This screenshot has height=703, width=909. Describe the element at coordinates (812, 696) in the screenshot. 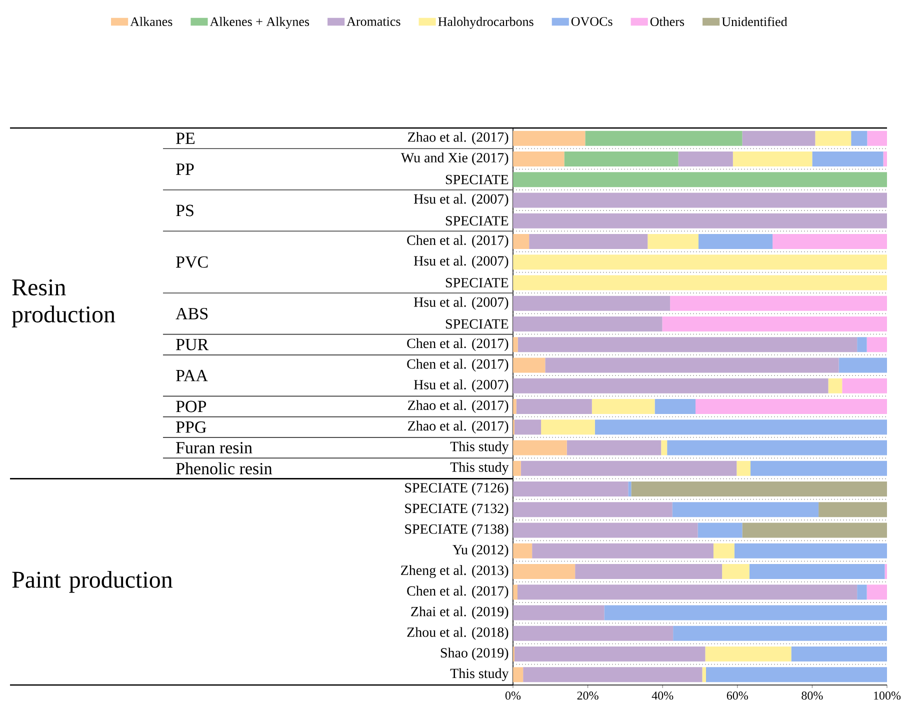

I see `x-tick-label: 80%` at that location.